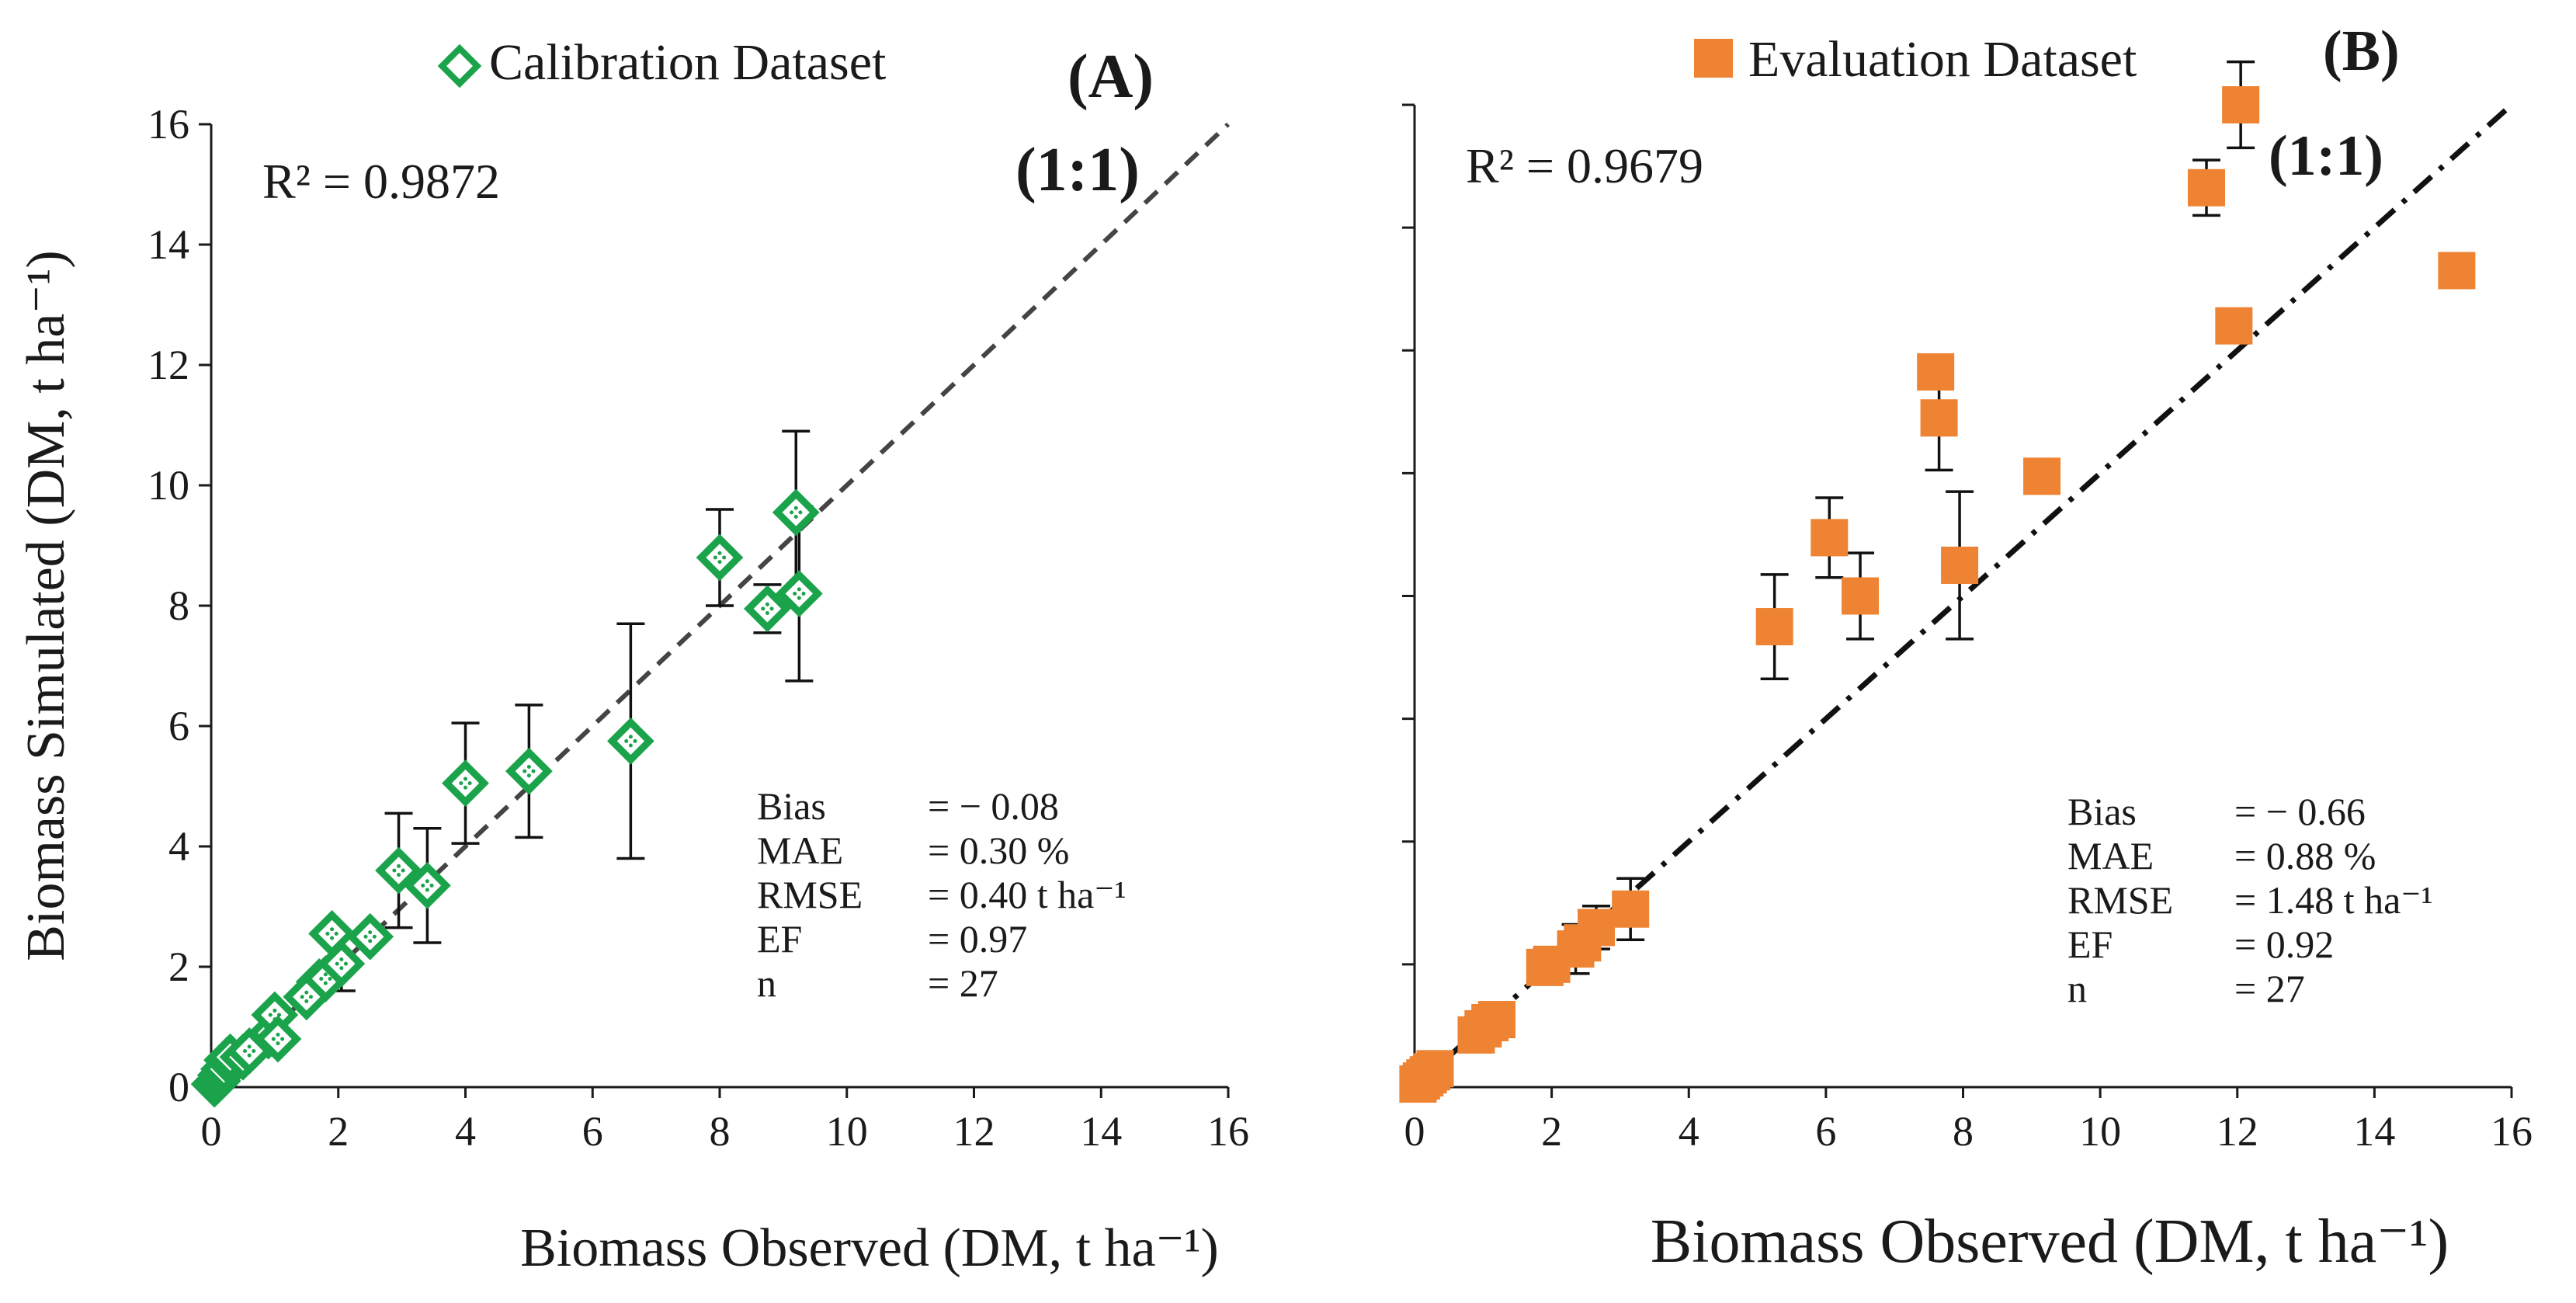  I want to click on y-tick-label: 6, so click(178, 726).